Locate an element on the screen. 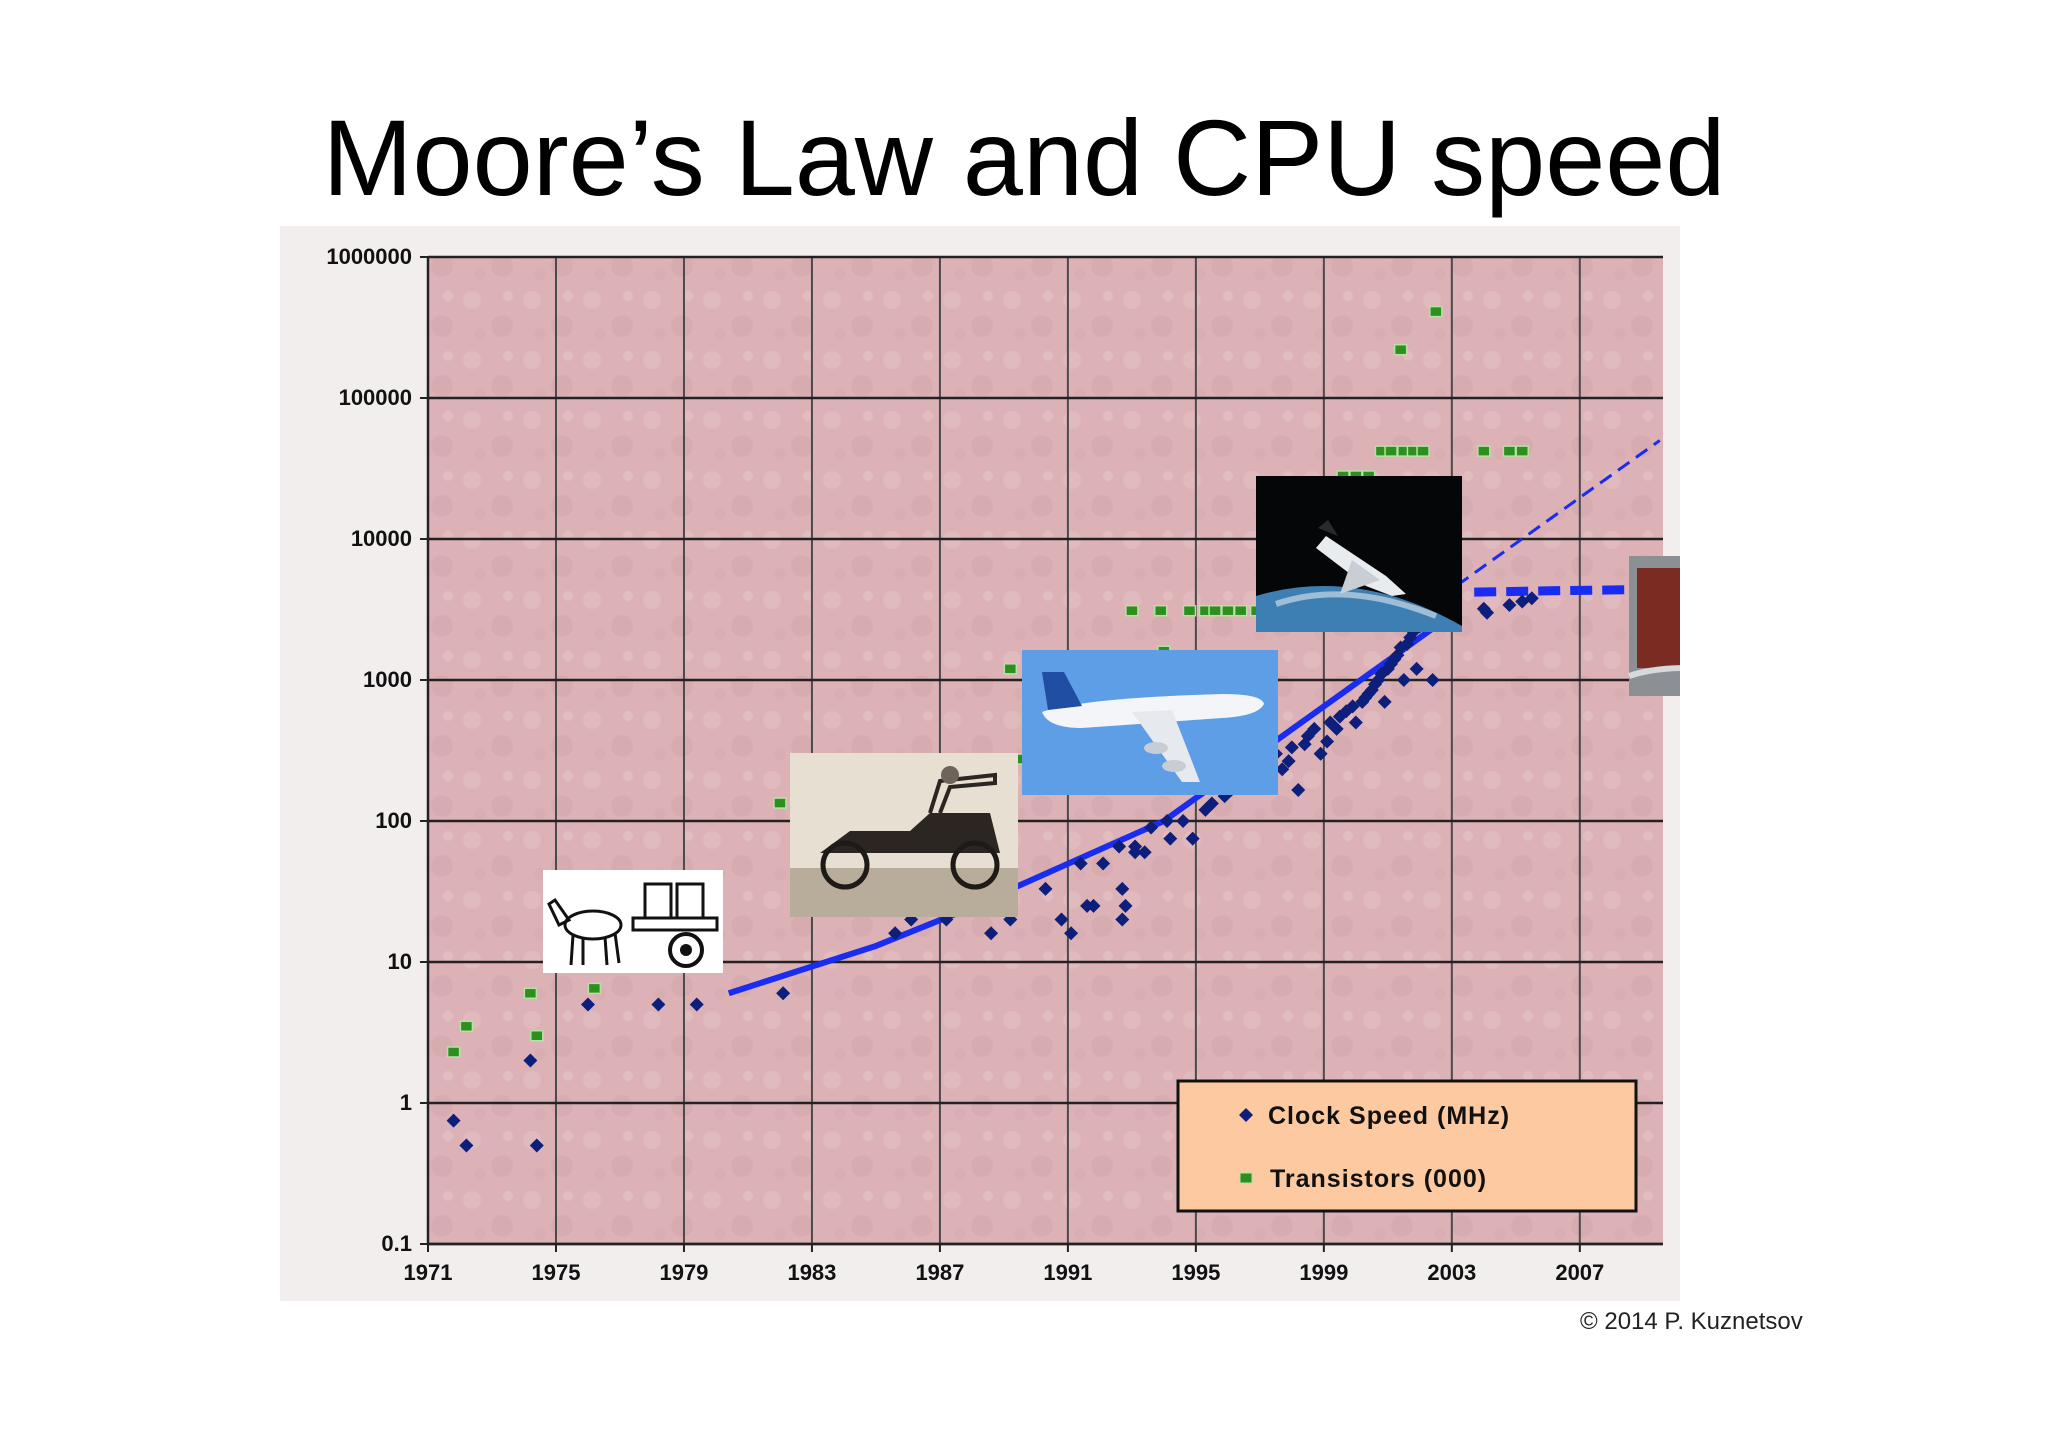 The image size is (2048, 1447). x-tick-label: 1971 is located at coordinates (428, 1272).